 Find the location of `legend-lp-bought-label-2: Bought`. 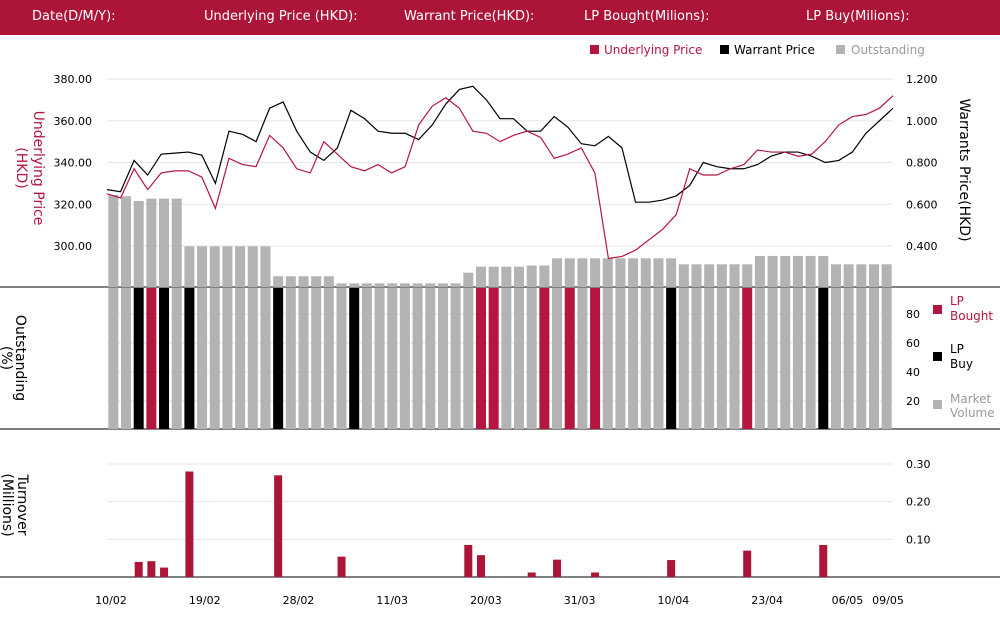

legend-lp-bought-label-2: Bought is located at coordinates (971, 316).